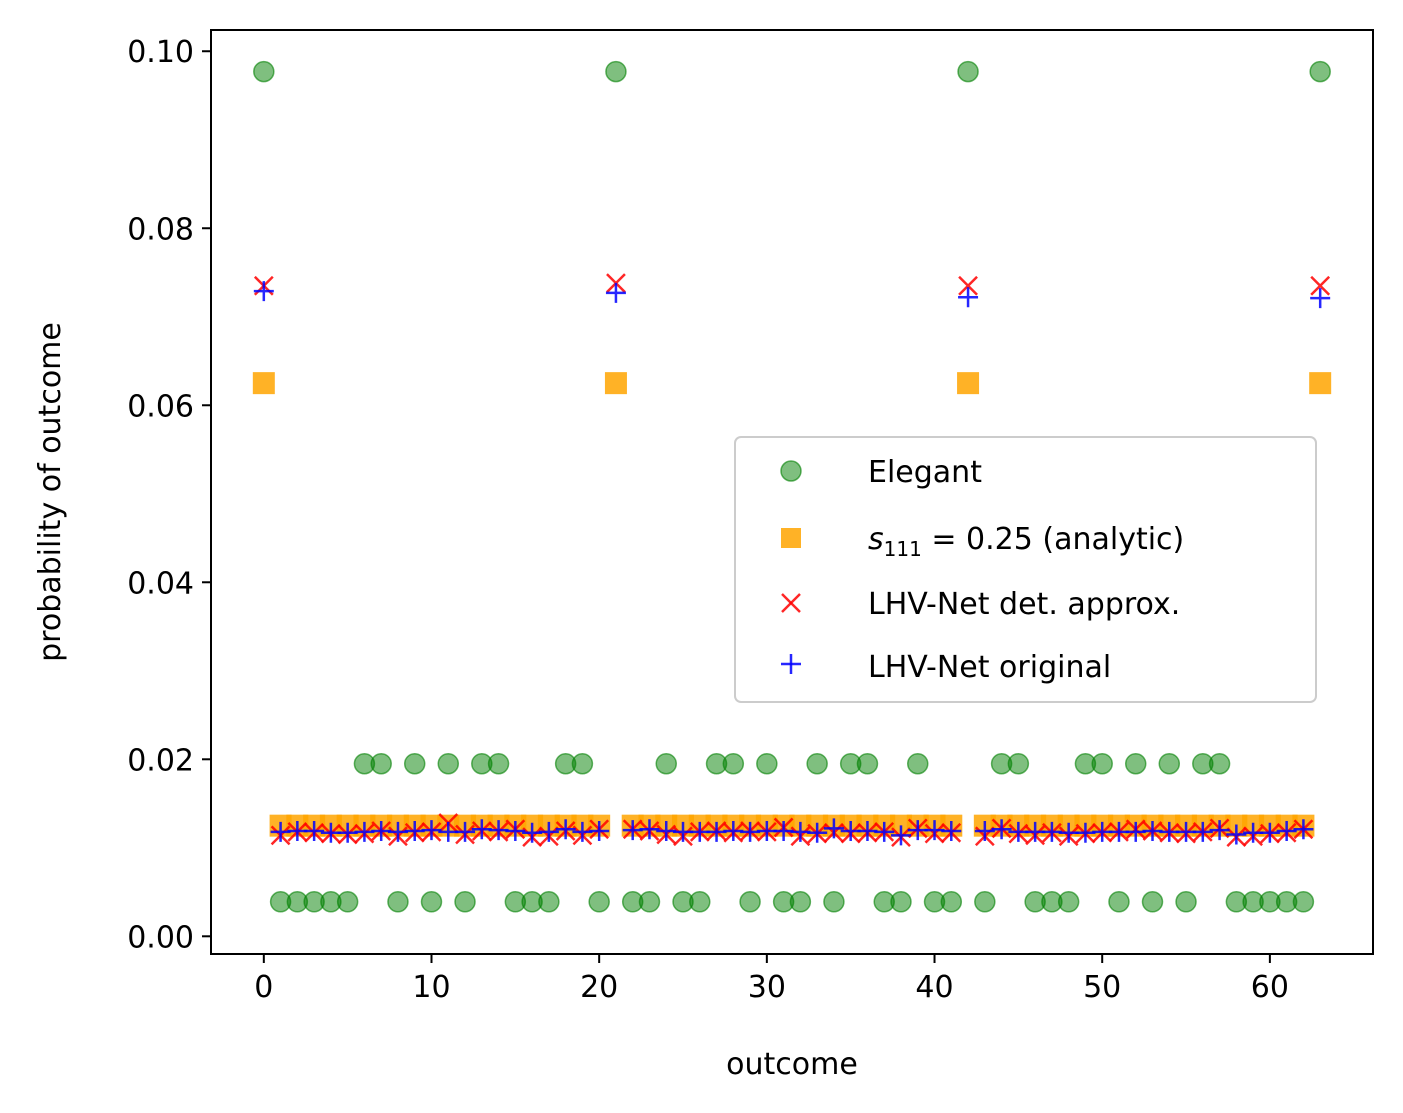 The width and height of the screenshot is (1403, 1113). I want to click on det-approx-point, so click(968, 285).